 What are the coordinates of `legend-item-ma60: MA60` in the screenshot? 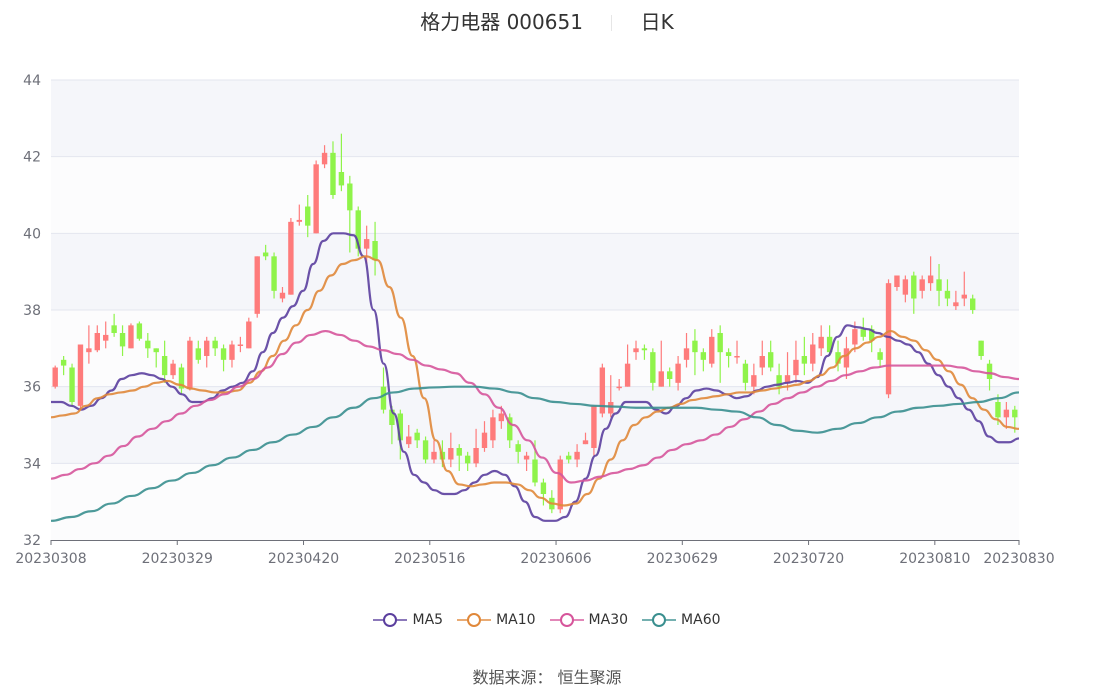 It's located at (681, 620).